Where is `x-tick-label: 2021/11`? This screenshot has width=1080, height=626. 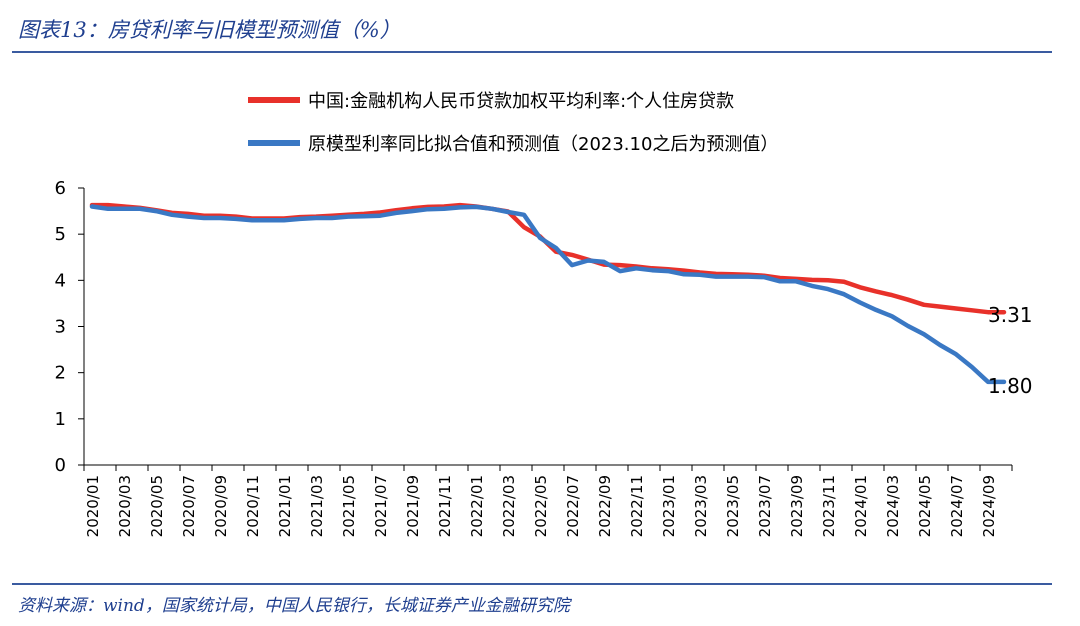
x-tick-label: 2021/11 is located at coordinates (445, 506).